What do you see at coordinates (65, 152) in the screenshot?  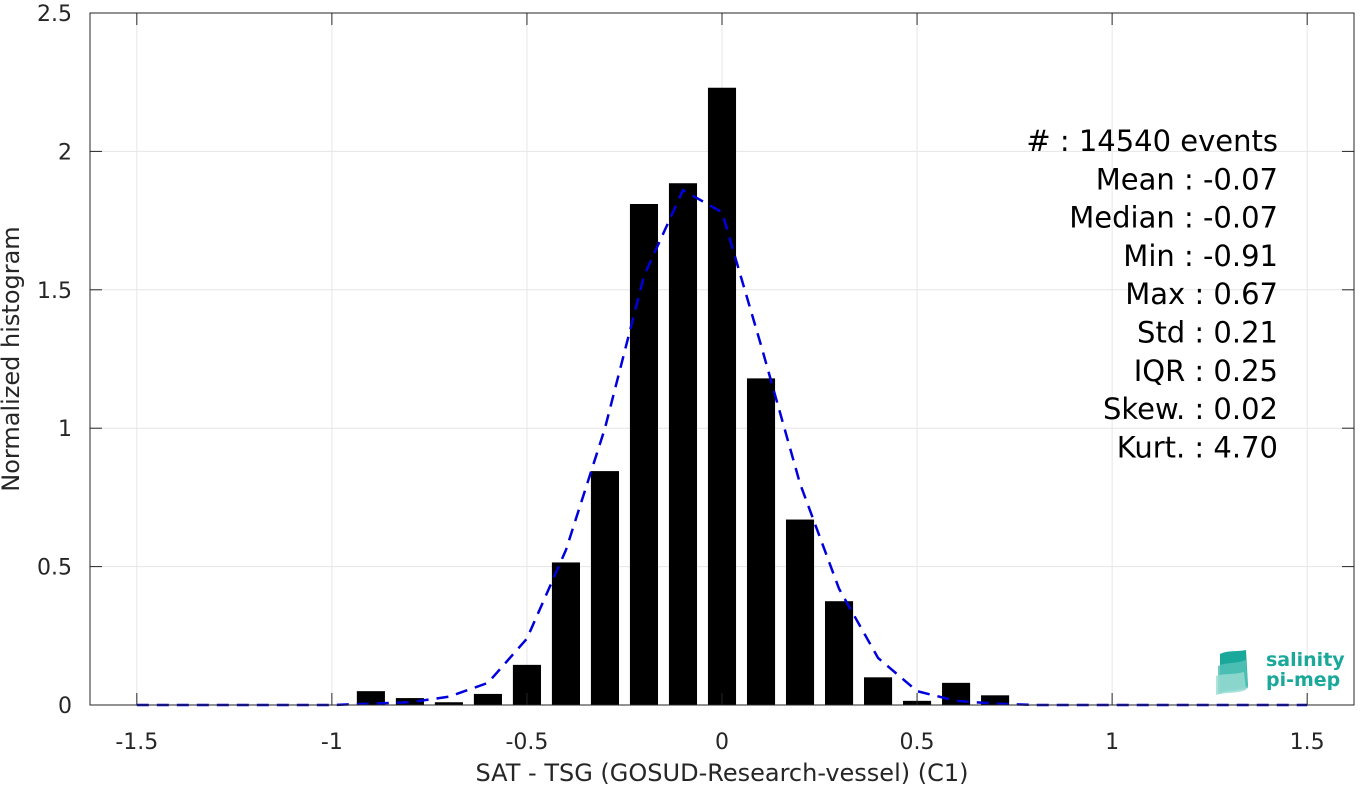 I see `y-tick-label: 2` at bounding box center [65, 152].